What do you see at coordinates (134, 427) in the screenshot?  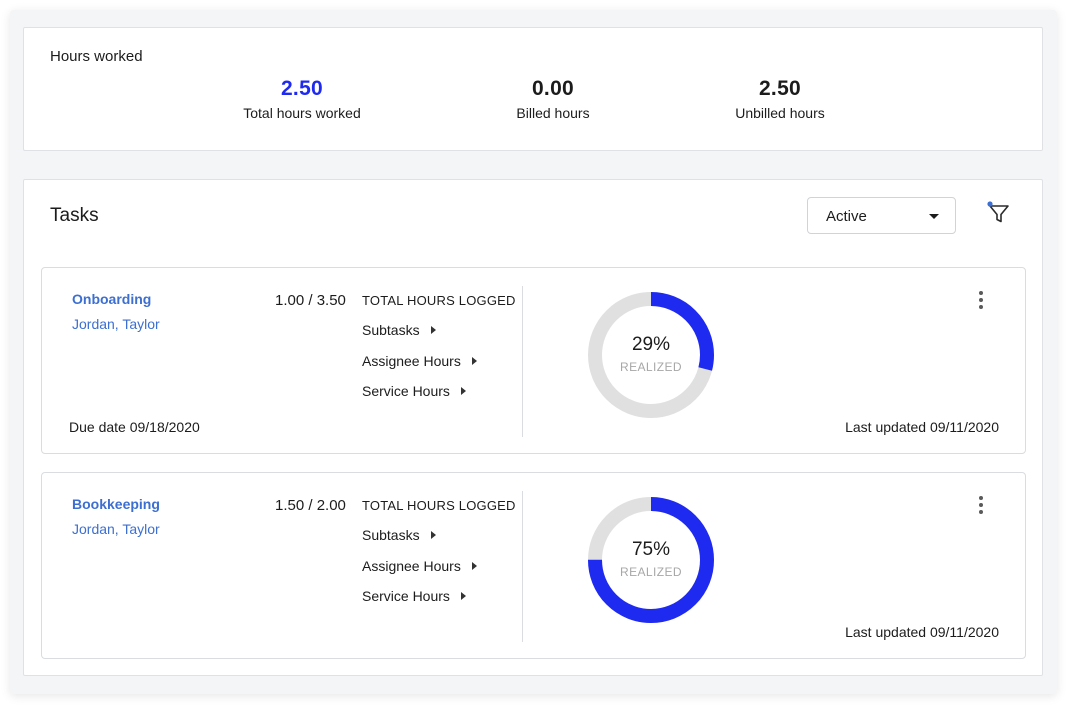 I see `task-due-date: Due date 09/18/2020` at bounding box center [134, 427].